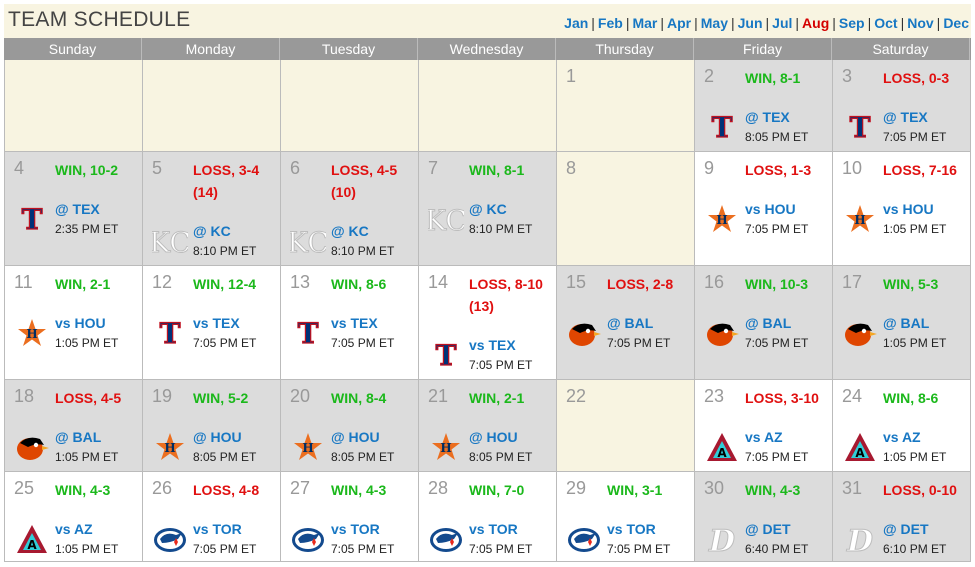 This screenshot has height=567, width=975. What do you see at coordinates (226, 181) in the screenshot?
I see `game-result: LOSS, 3-4 (14)` at bounding box center [226, 181].